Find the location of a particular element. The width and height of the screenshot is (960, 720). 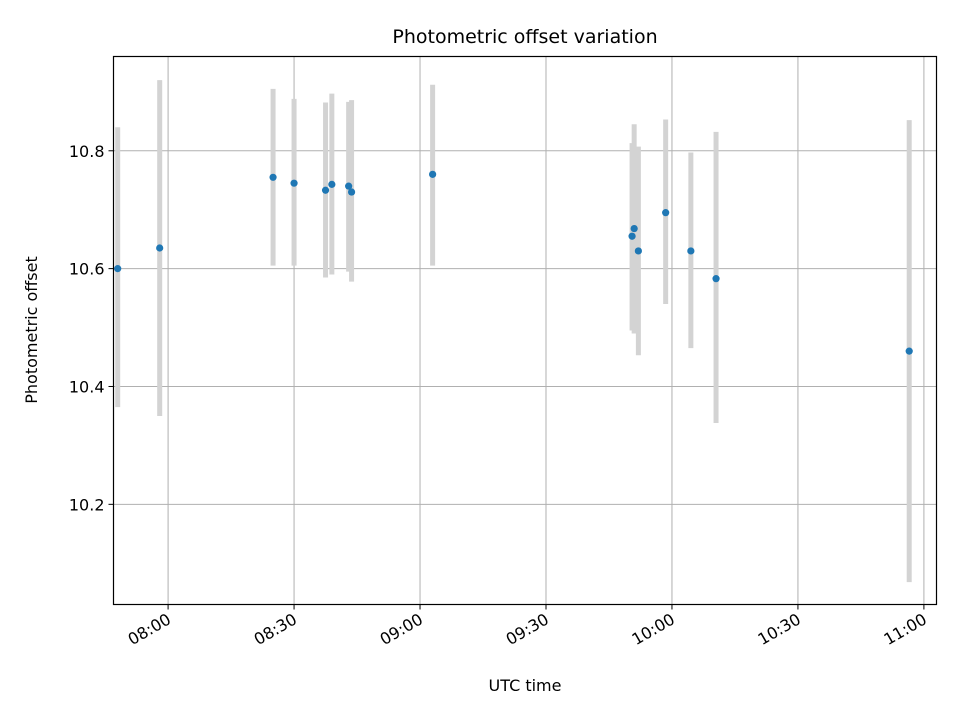

y-tick-label: 10.6 is located at coordinates (87, 269).